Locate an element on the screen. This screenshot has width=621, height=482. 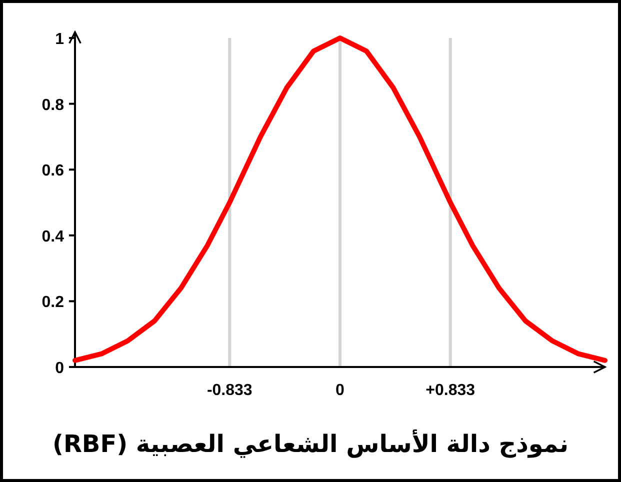
y-tick-label: 0.2 is located at coordinates (53, 303).